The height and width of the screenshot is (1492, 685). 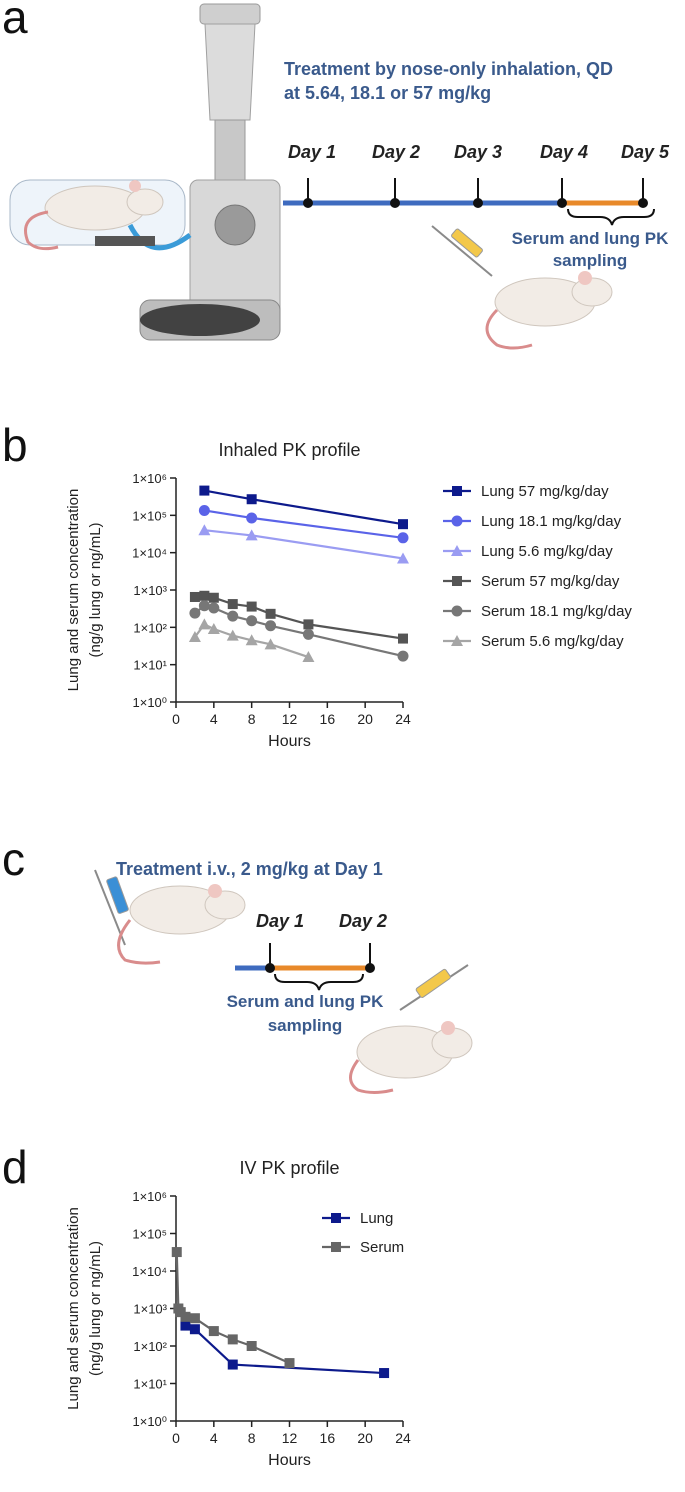 What do you see at coordinates (15, 21) in the screenshot?
I see `panel-label-a: a` at bounding box center [15, 21].